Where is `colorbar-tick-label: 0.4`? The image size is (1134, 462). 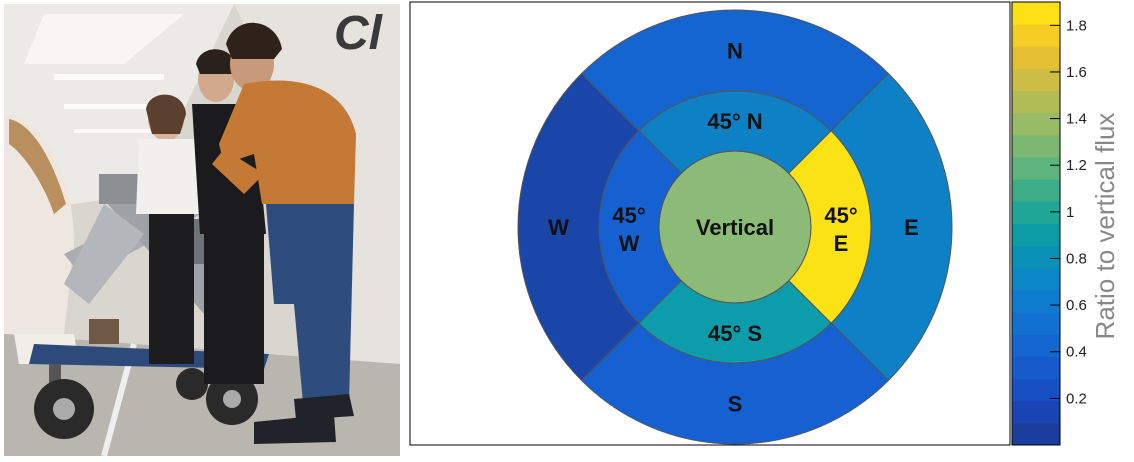 colorbar-tick-label: 0.4 is located at coordinates (1076, 352).